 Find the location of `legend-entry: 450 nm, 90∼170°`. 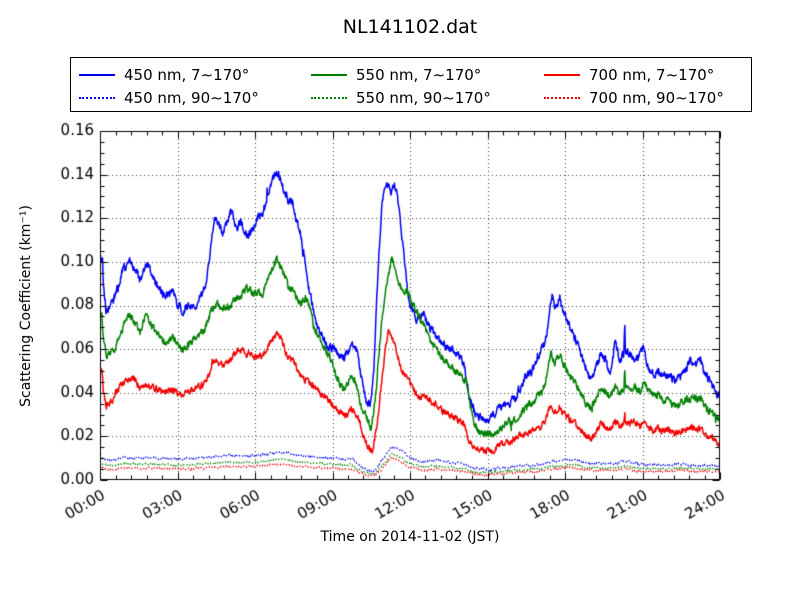

legend-entry: 450 nm, 90∼170° is located at coordinates (195, 97).